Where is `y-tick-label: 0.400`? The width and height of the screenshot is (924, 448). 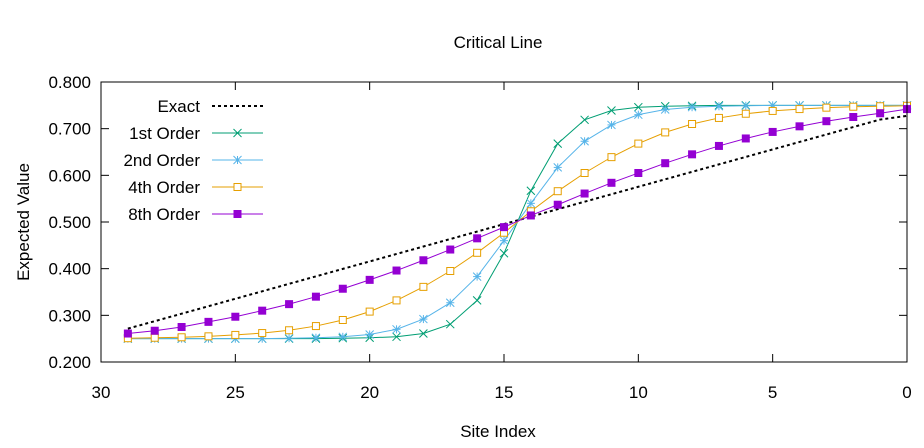
y-tick-label: 0.400 is located at coordinates (69, 269).